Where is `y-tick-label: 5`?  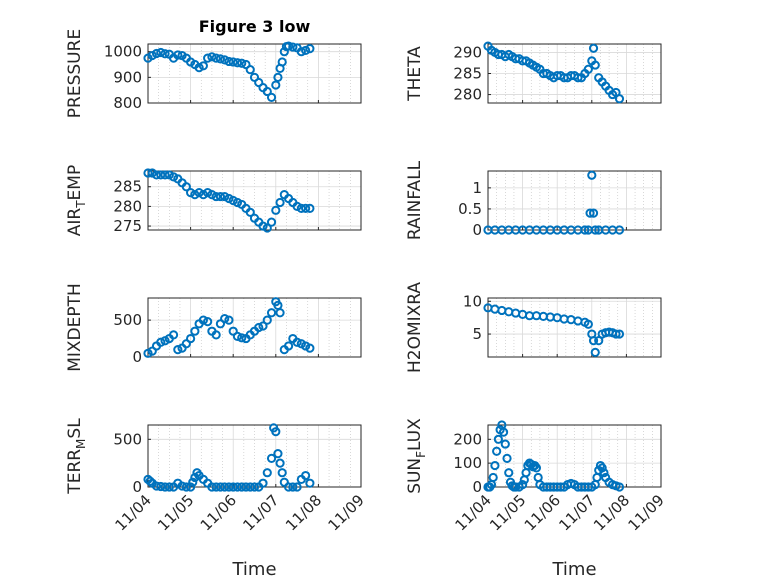 y-tick-label: 5 is located at coordinates (477, 334).